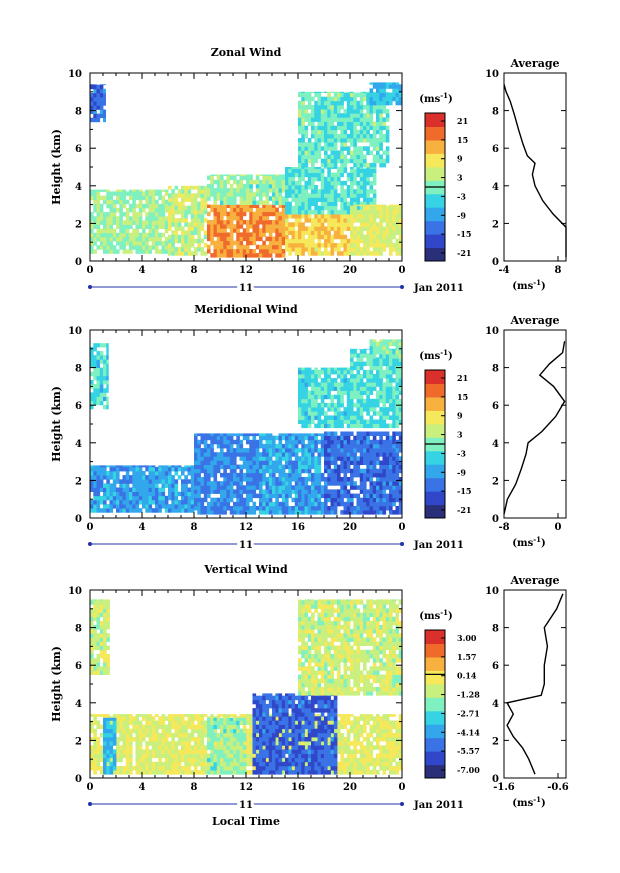  What do you see at coordinates (495, 149) in the screenshot?
I see `average-y-tick-label: 6` at bounding box center [495, 149].